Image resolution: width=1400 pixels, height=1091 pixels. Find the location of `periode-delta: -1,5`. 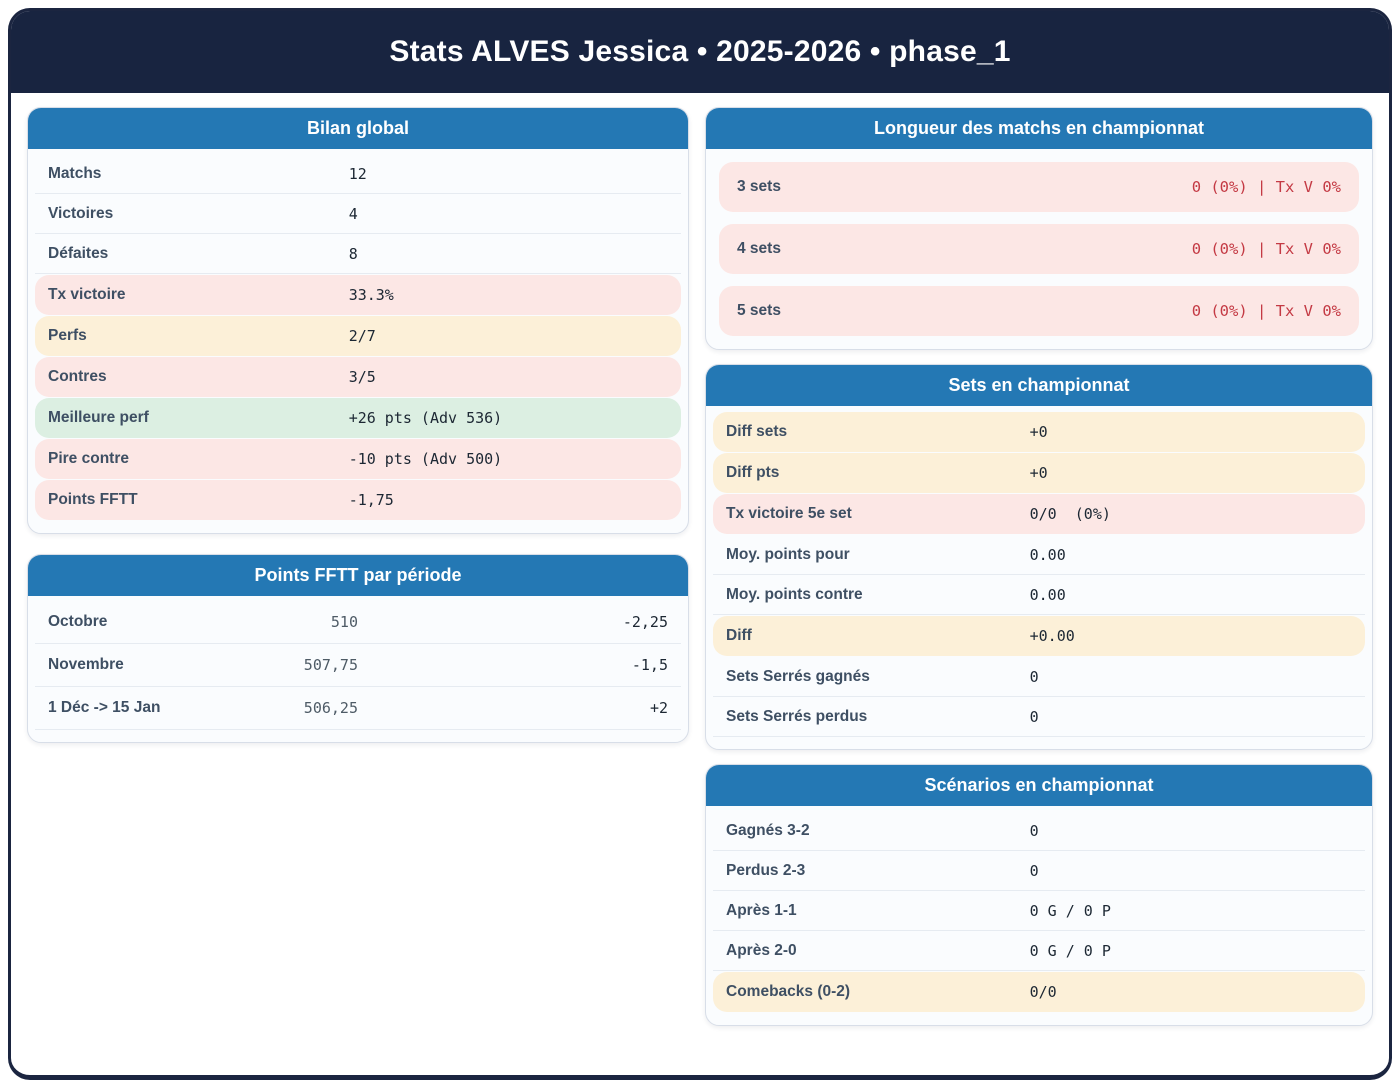

periode-delta: -1,5 is located at coordinates (649, 665).